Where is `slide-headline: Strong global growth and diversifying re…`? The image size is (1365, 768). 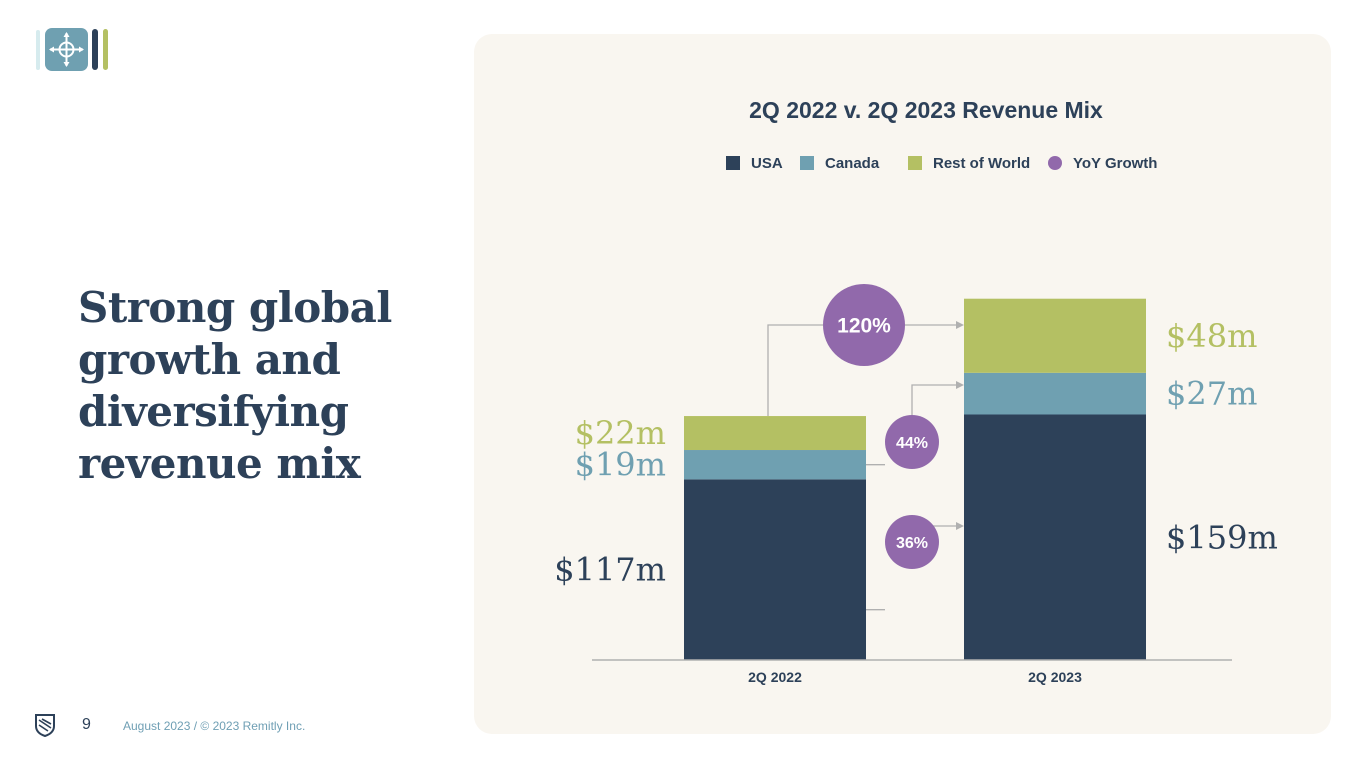
slide-headline: Strong global growth and diversifying re… is located at coordinates (235, 385).